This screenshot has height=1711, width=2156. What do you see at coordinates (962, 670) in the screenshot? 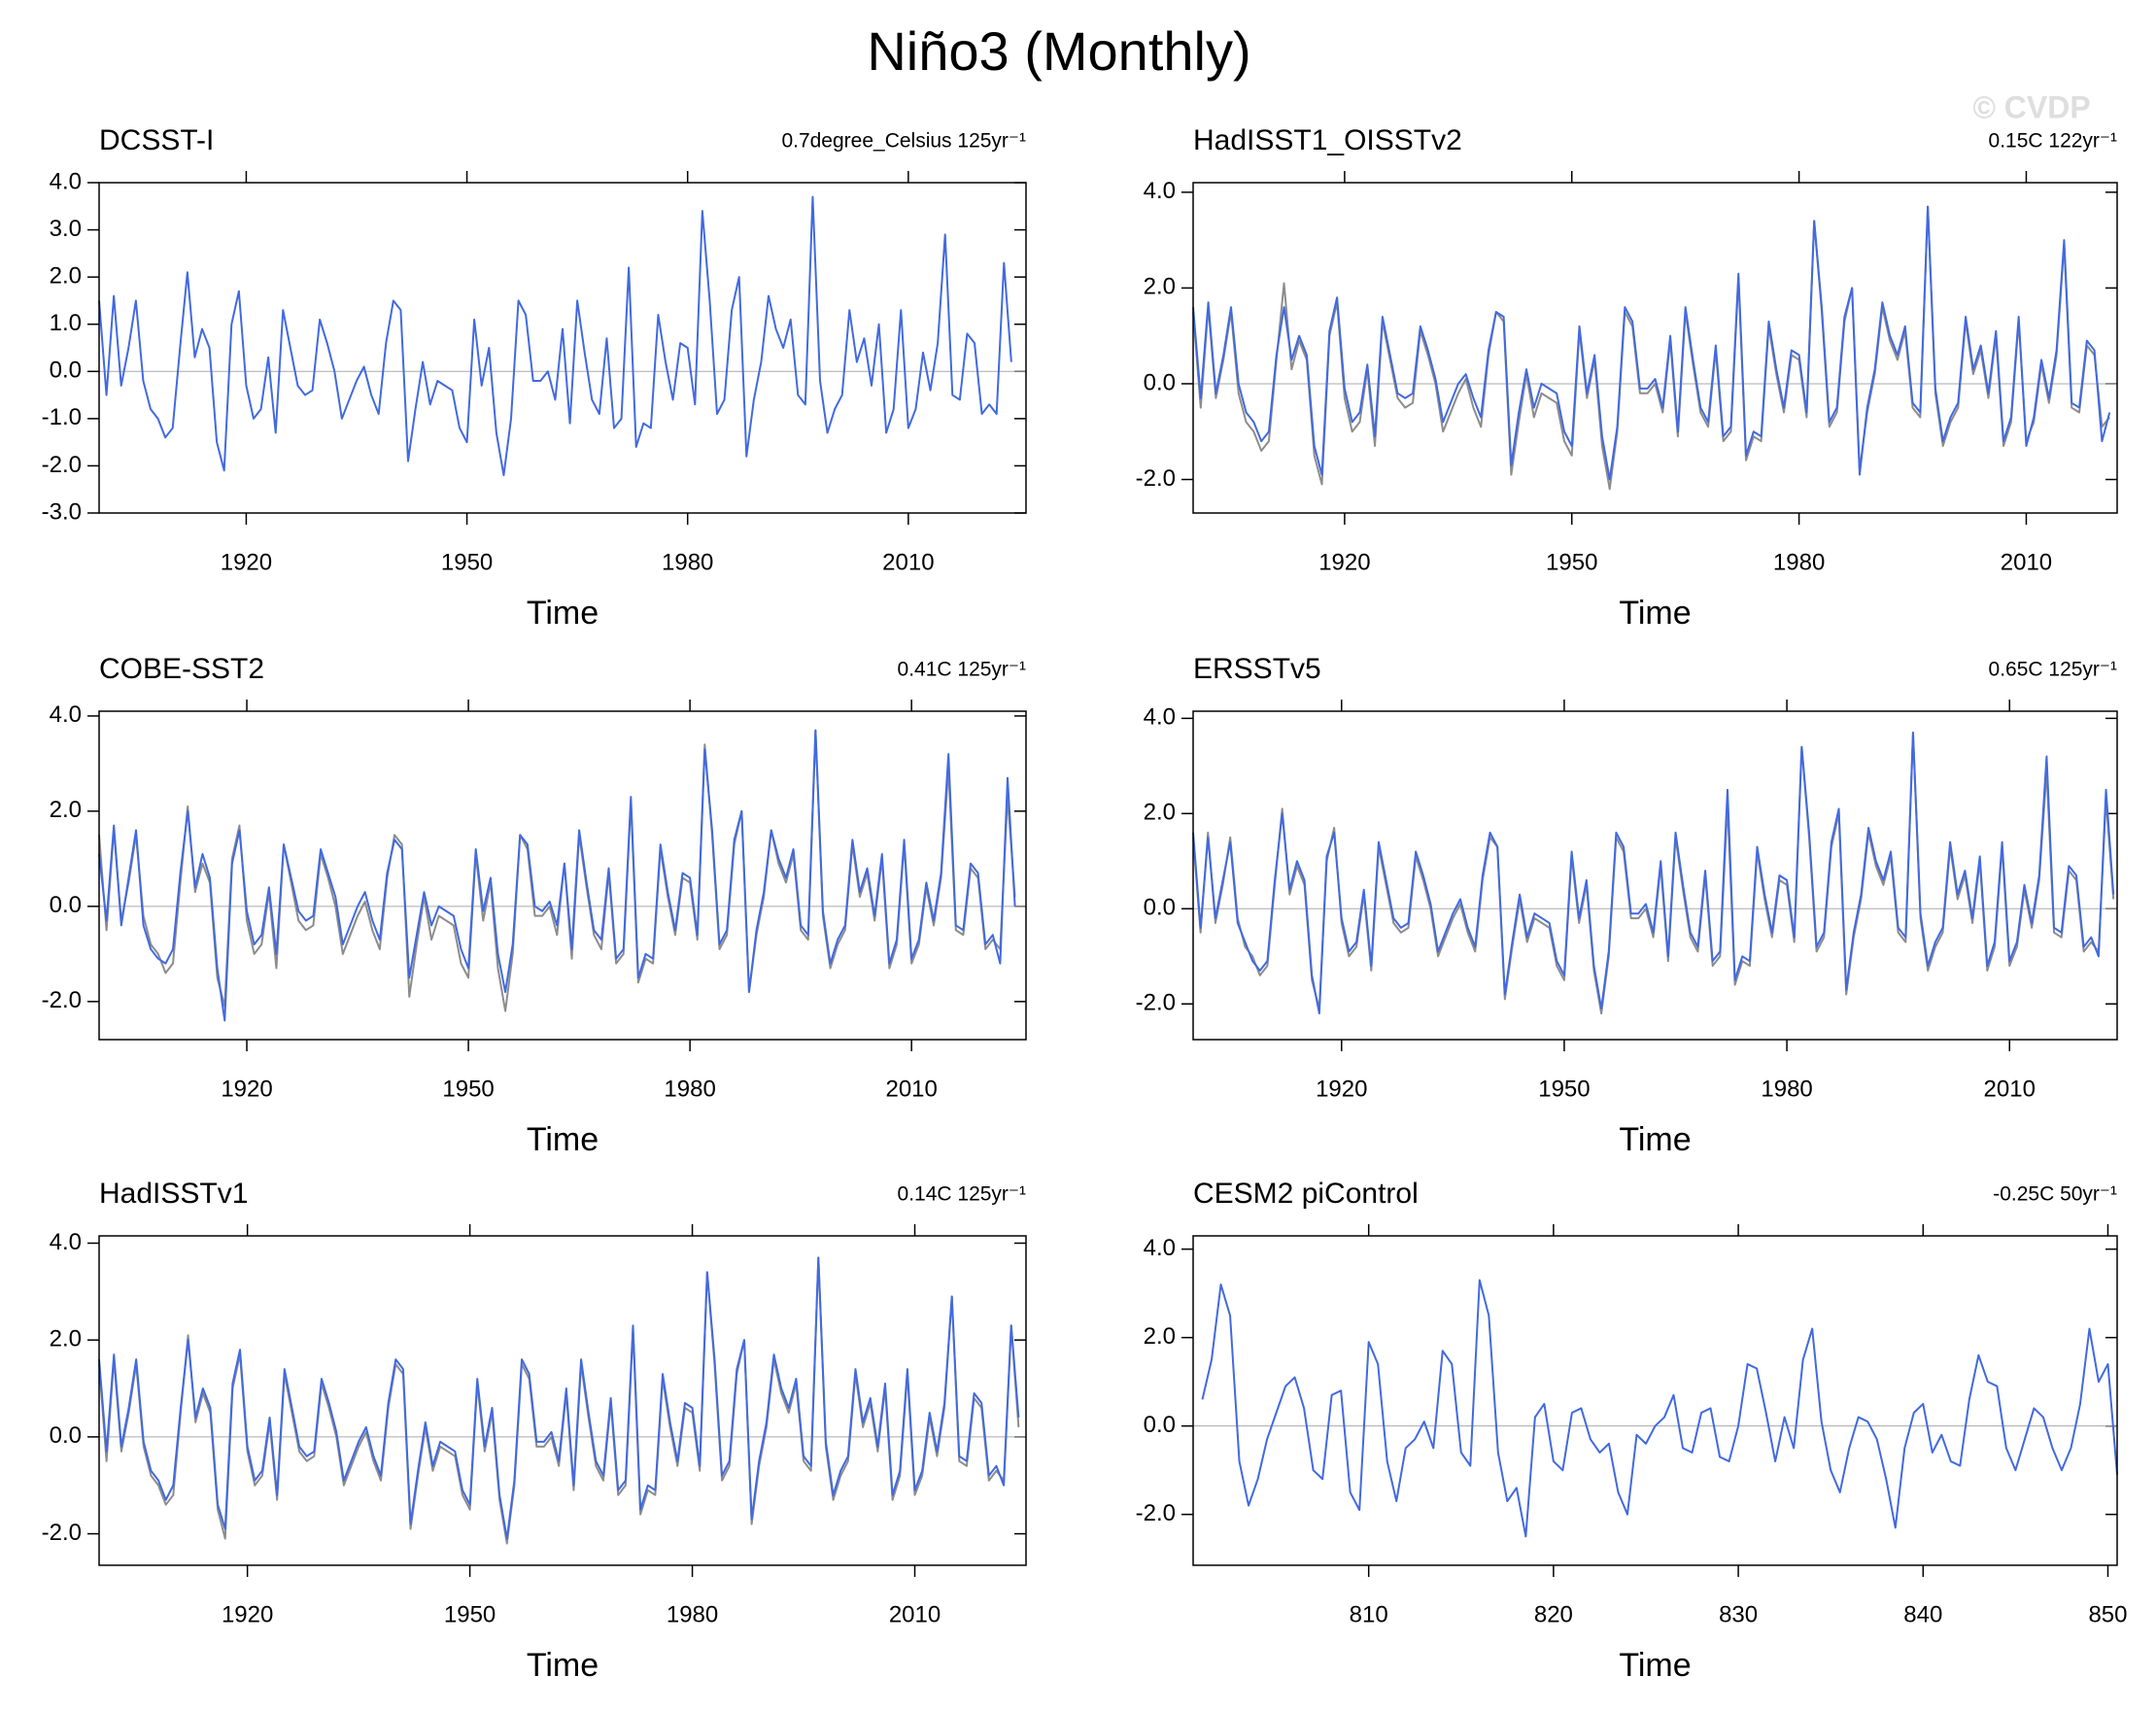
I see `trend-label: 0.41C 125yr⁻¹` at bounding box center [962, 670].